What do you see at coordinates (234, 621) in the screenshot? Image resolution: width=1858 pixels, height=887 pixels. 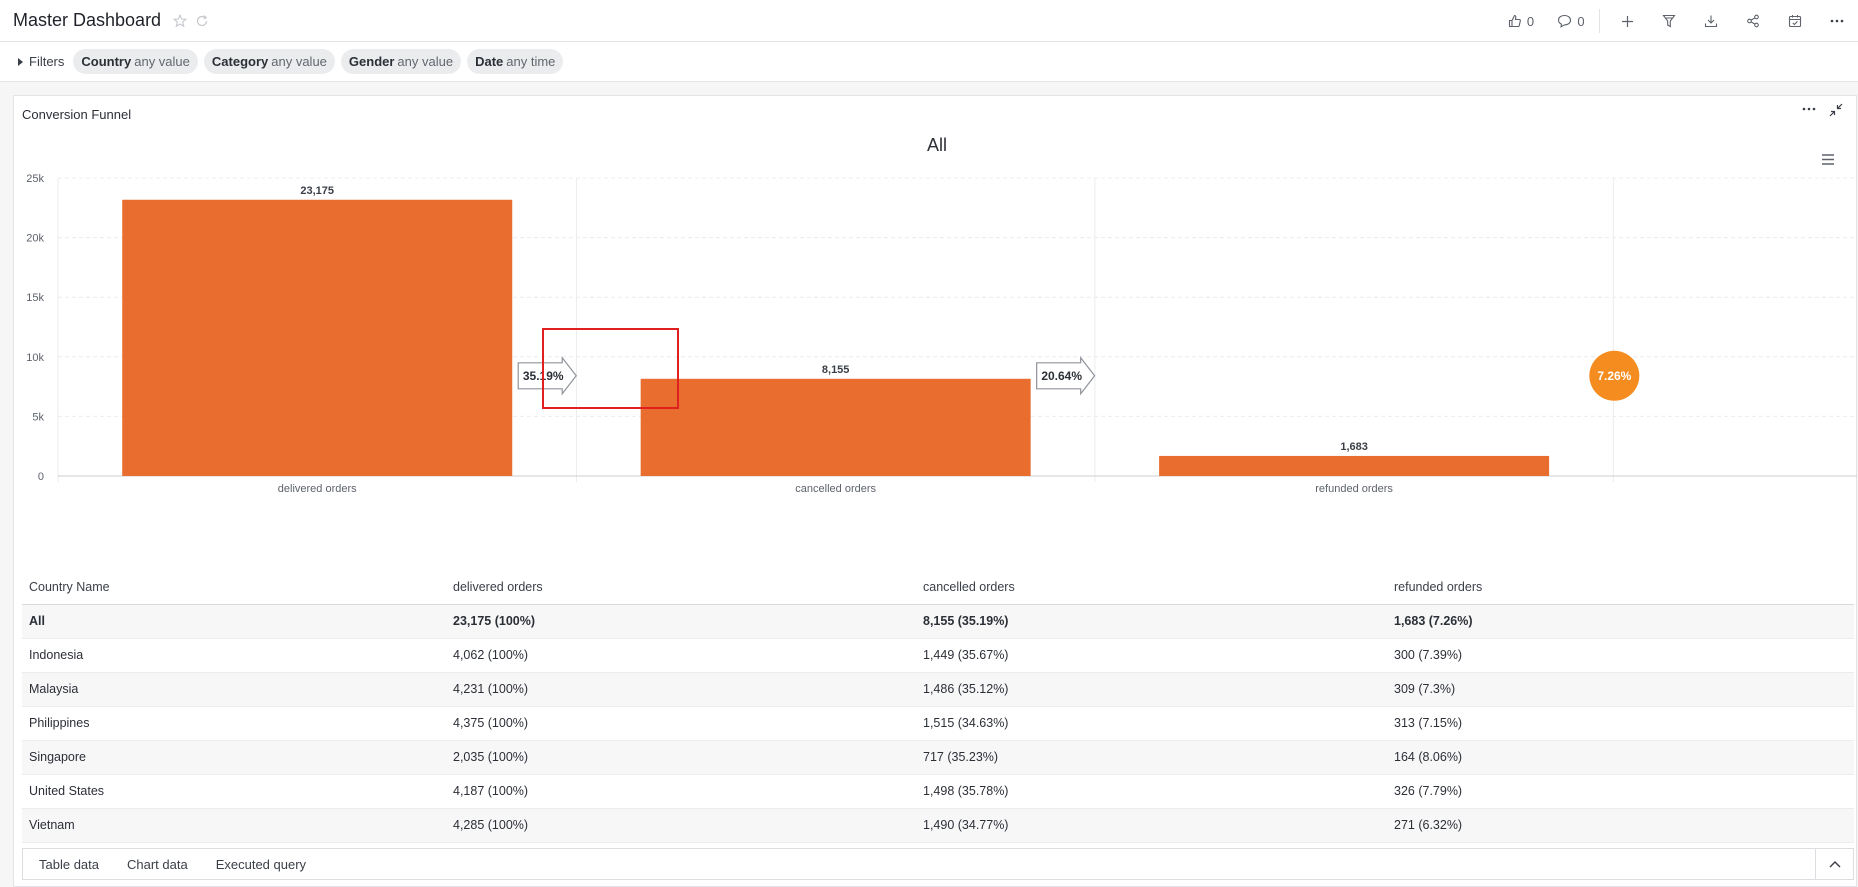 I see `table-cell: All` at bounding box center [234, 621].